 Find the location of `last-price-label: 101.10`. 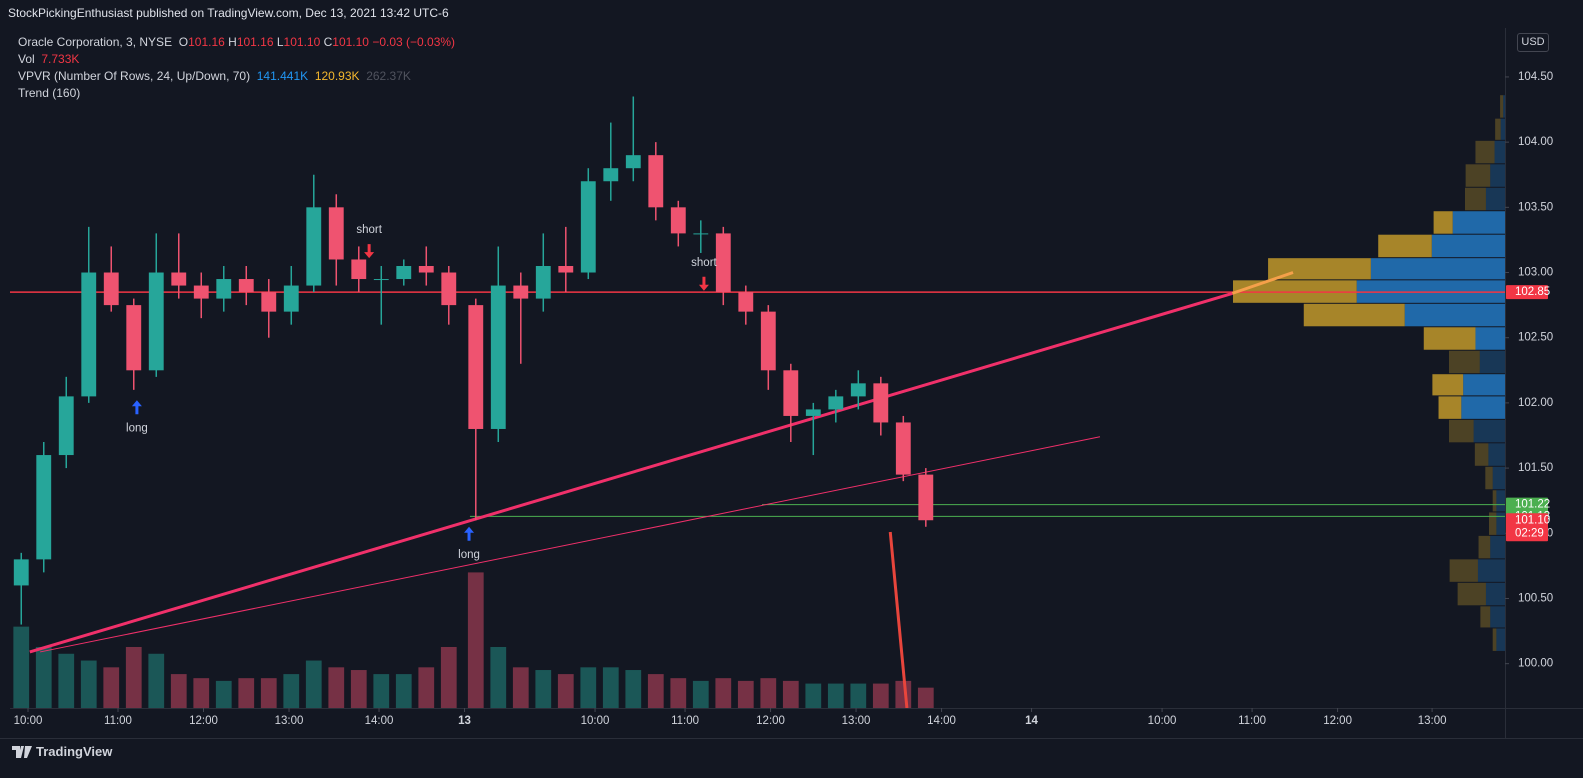

last-price-label: 101.10 is located at coordinates (1532, 520).